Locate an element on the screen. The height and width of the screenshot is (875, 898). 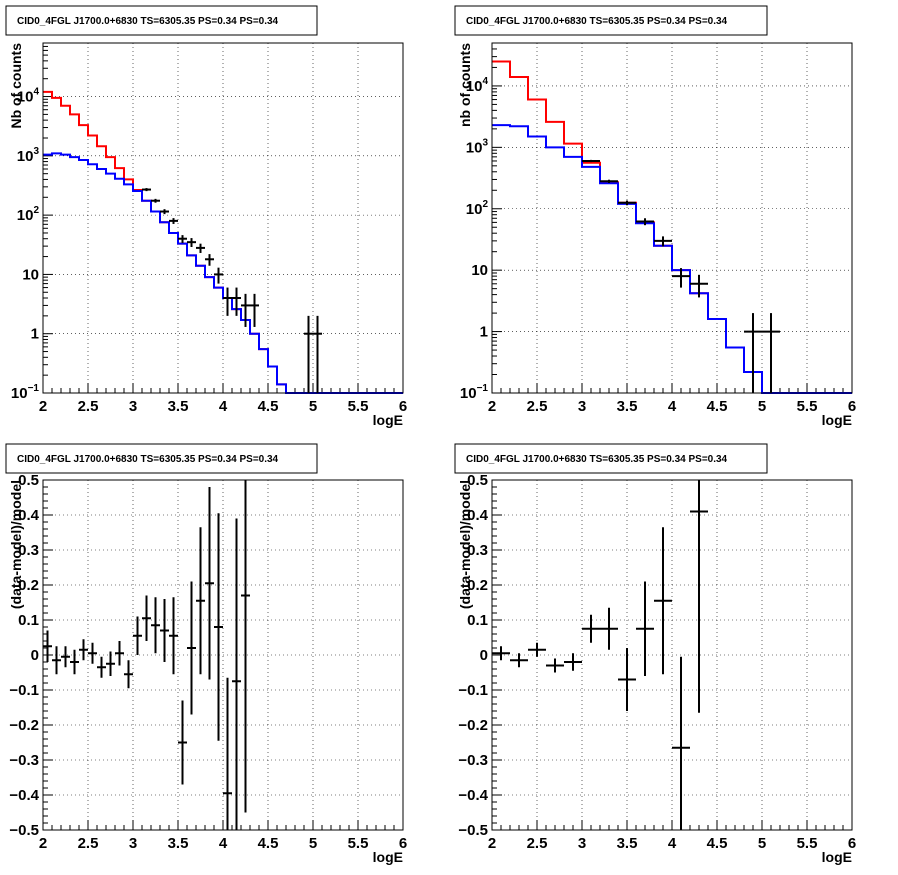
y-axis-label: nb of counts is located at coordinates (465, 85).